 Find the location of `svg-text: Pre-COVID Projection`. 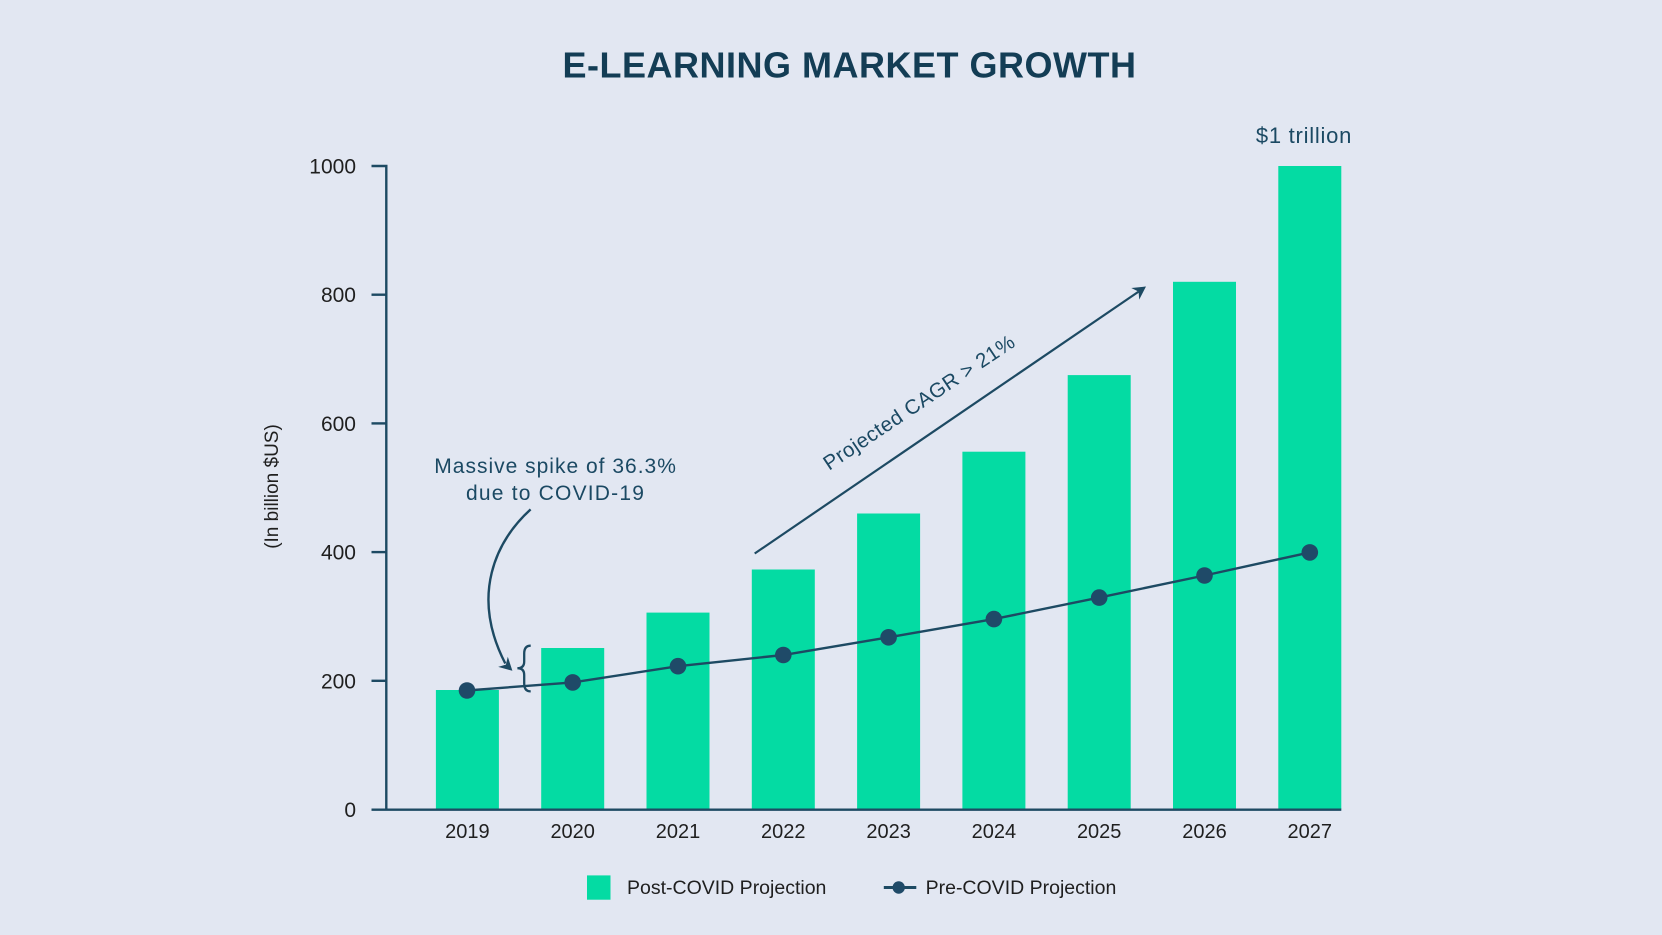

svg-text: Pre-COVID Projection is located at coordinates (1021, 888).